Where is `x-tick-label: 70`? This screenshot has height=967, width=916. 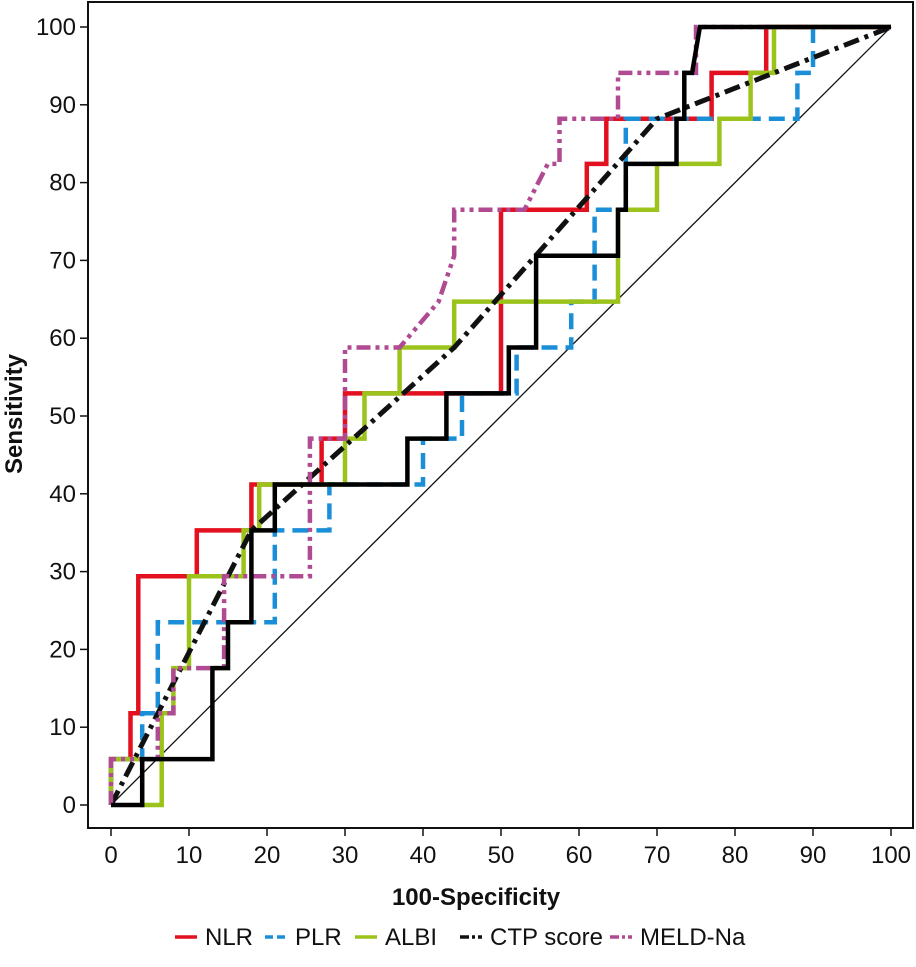
x-tick-label: 70 is located at coordinates (657, 855).